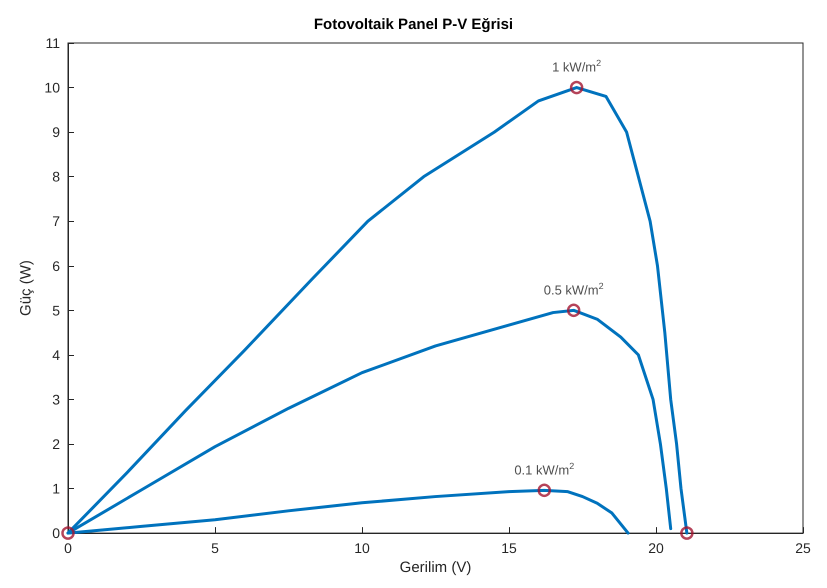 The width and height of the screenshot is (827, 588). I want to click on y-tick-label: 1, so click(56, 488).